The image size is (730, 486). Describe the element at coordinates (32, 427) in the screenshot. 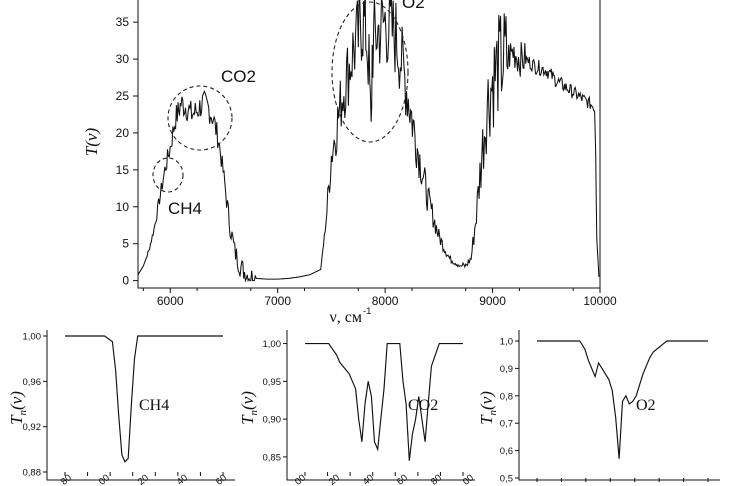

I see `subplot-y-tick-label: 0,92` at that location.